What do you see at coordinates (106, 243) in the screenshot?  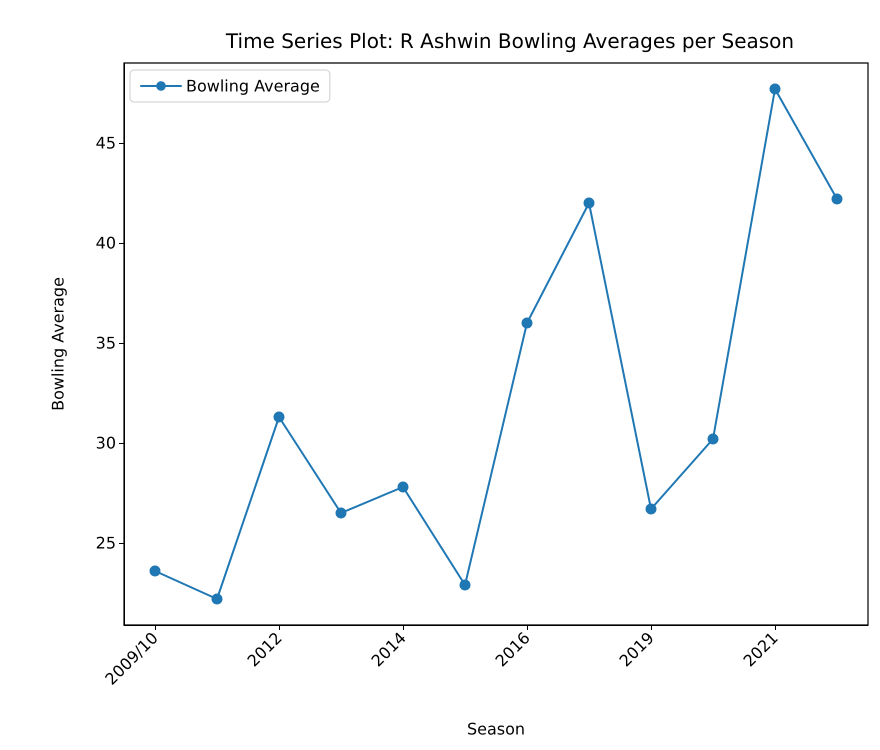 I see `y-tick-label: 40` at bounding box center [106, 243].